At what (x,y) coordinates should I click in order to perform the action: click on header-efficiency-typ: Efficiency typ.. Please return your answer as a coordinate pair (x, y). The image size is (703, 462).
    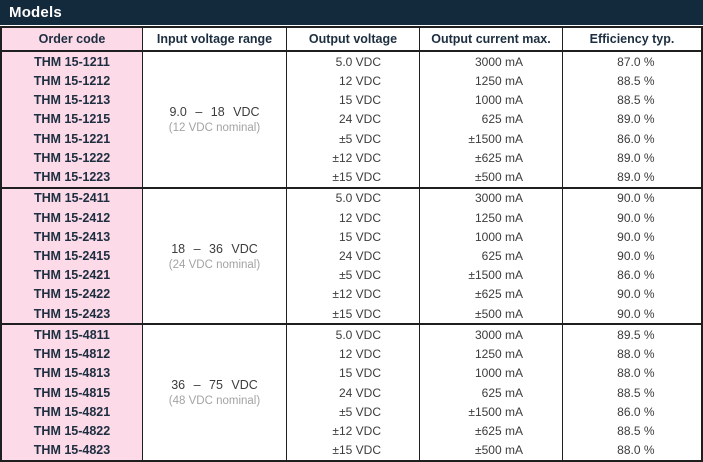
    Looking at the image, I should click on (632, 39).